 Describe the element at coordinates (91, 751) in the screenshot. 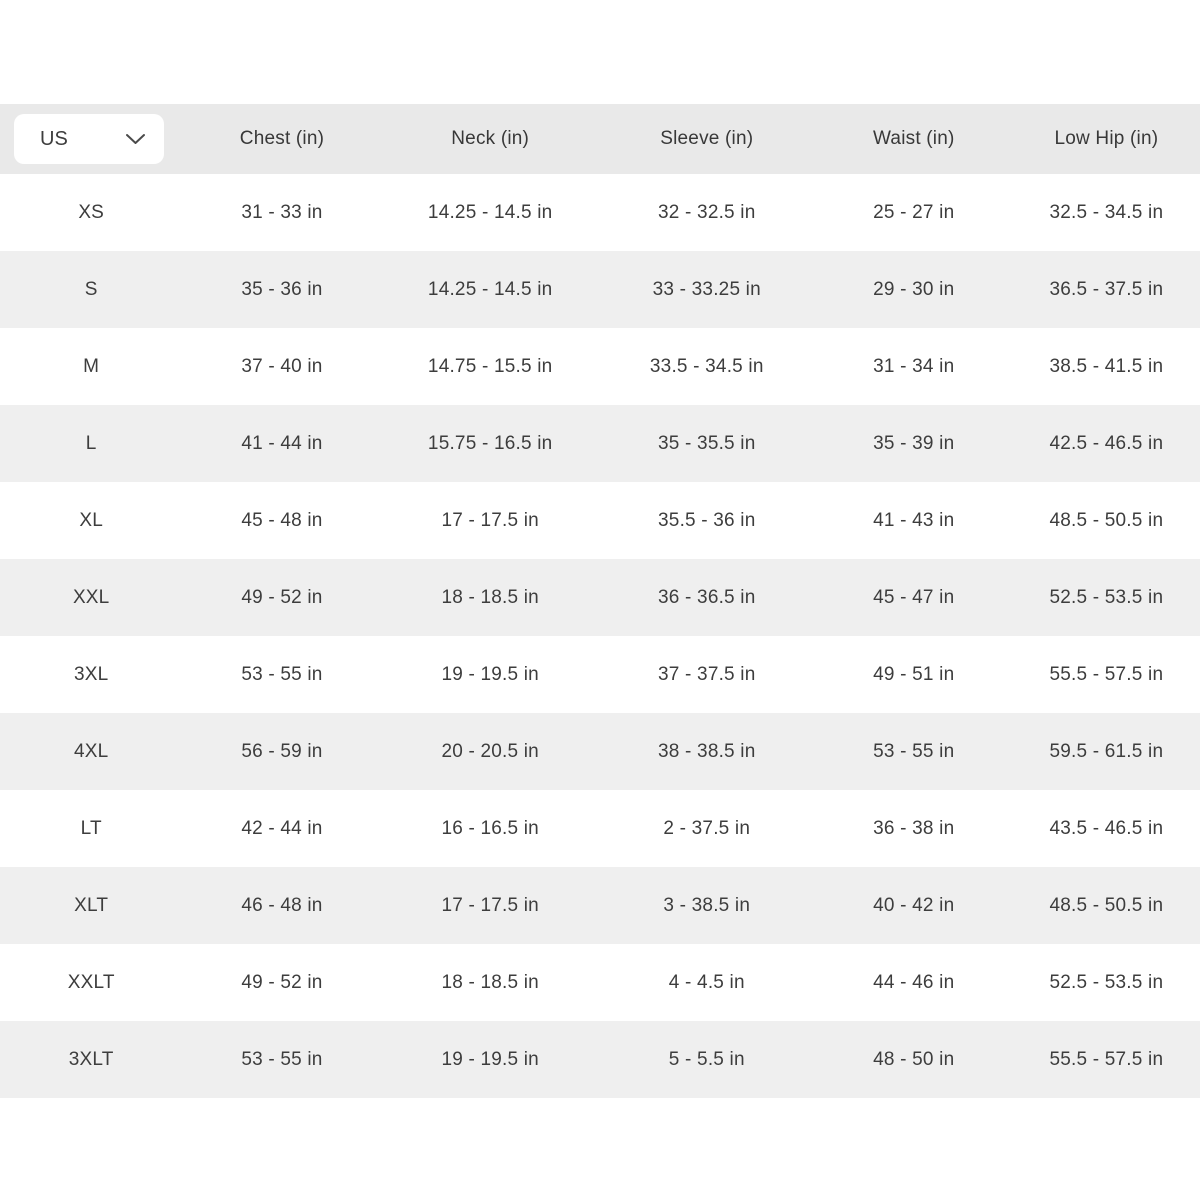

I see `cell-size: 4XL` at that location.